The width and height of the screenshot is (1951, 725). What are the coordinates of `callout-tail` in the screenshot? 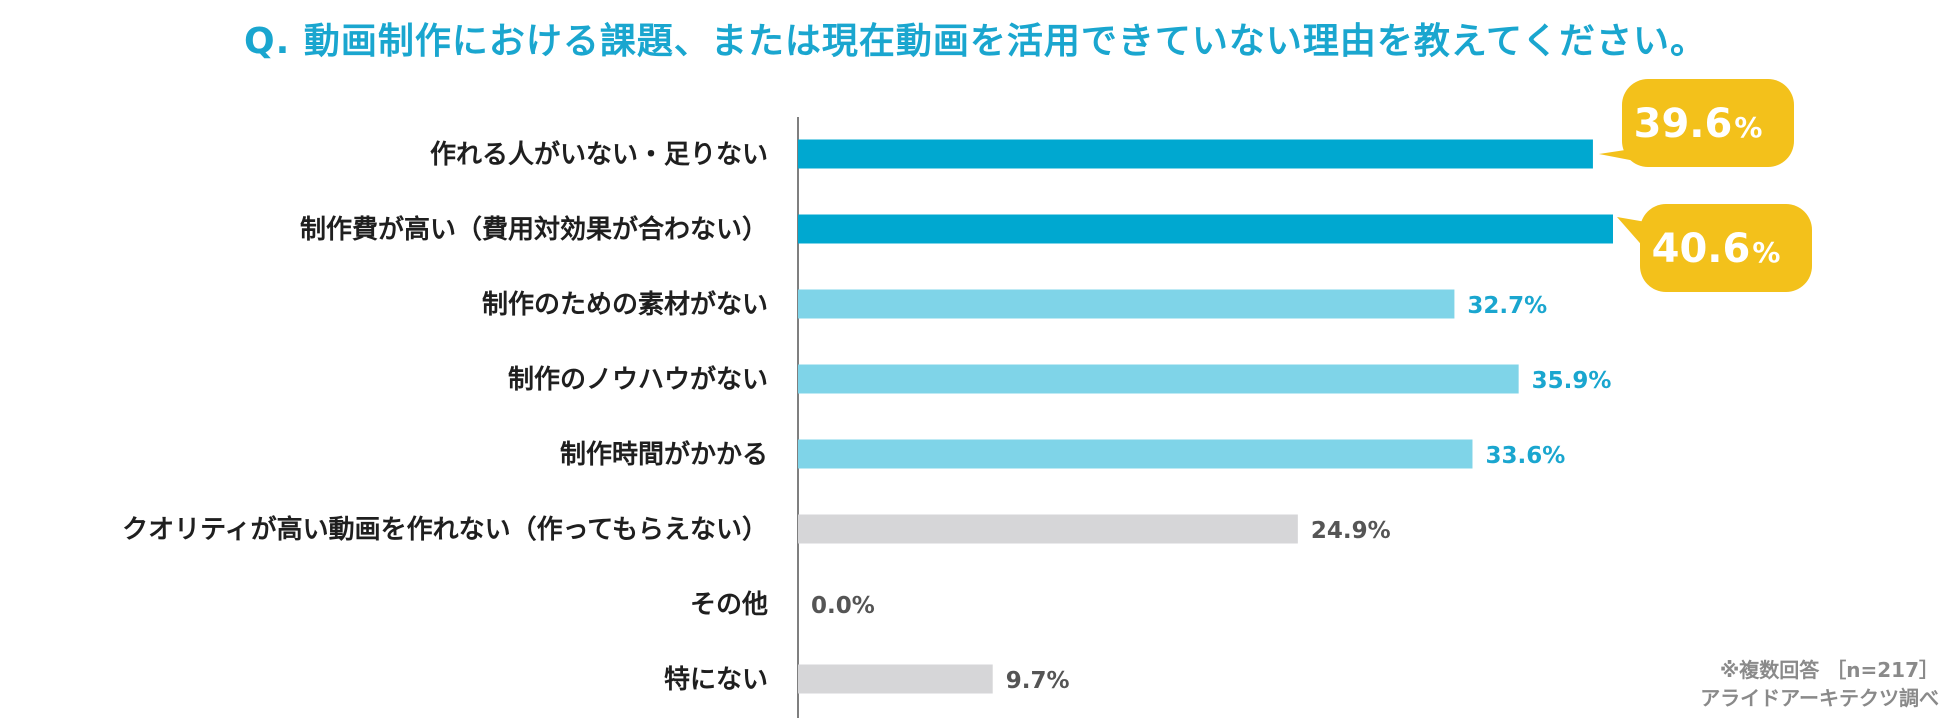 It's located at (1631, 233).